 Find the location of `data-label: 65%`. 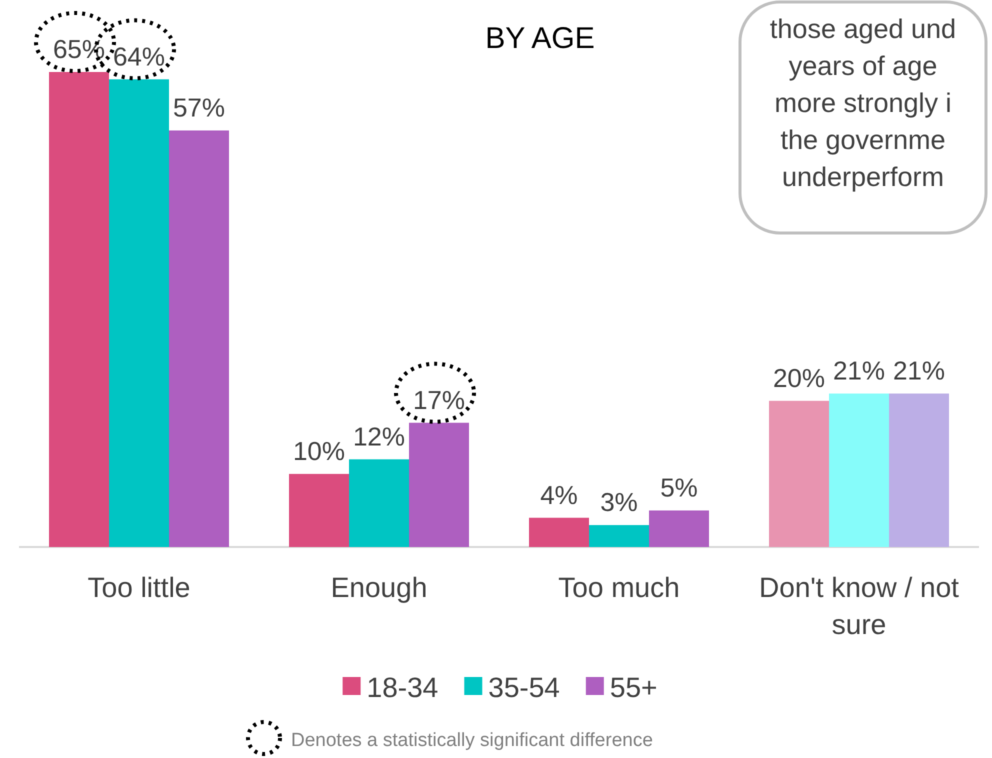

data-label: 65% is located at coordinates (79, 49).